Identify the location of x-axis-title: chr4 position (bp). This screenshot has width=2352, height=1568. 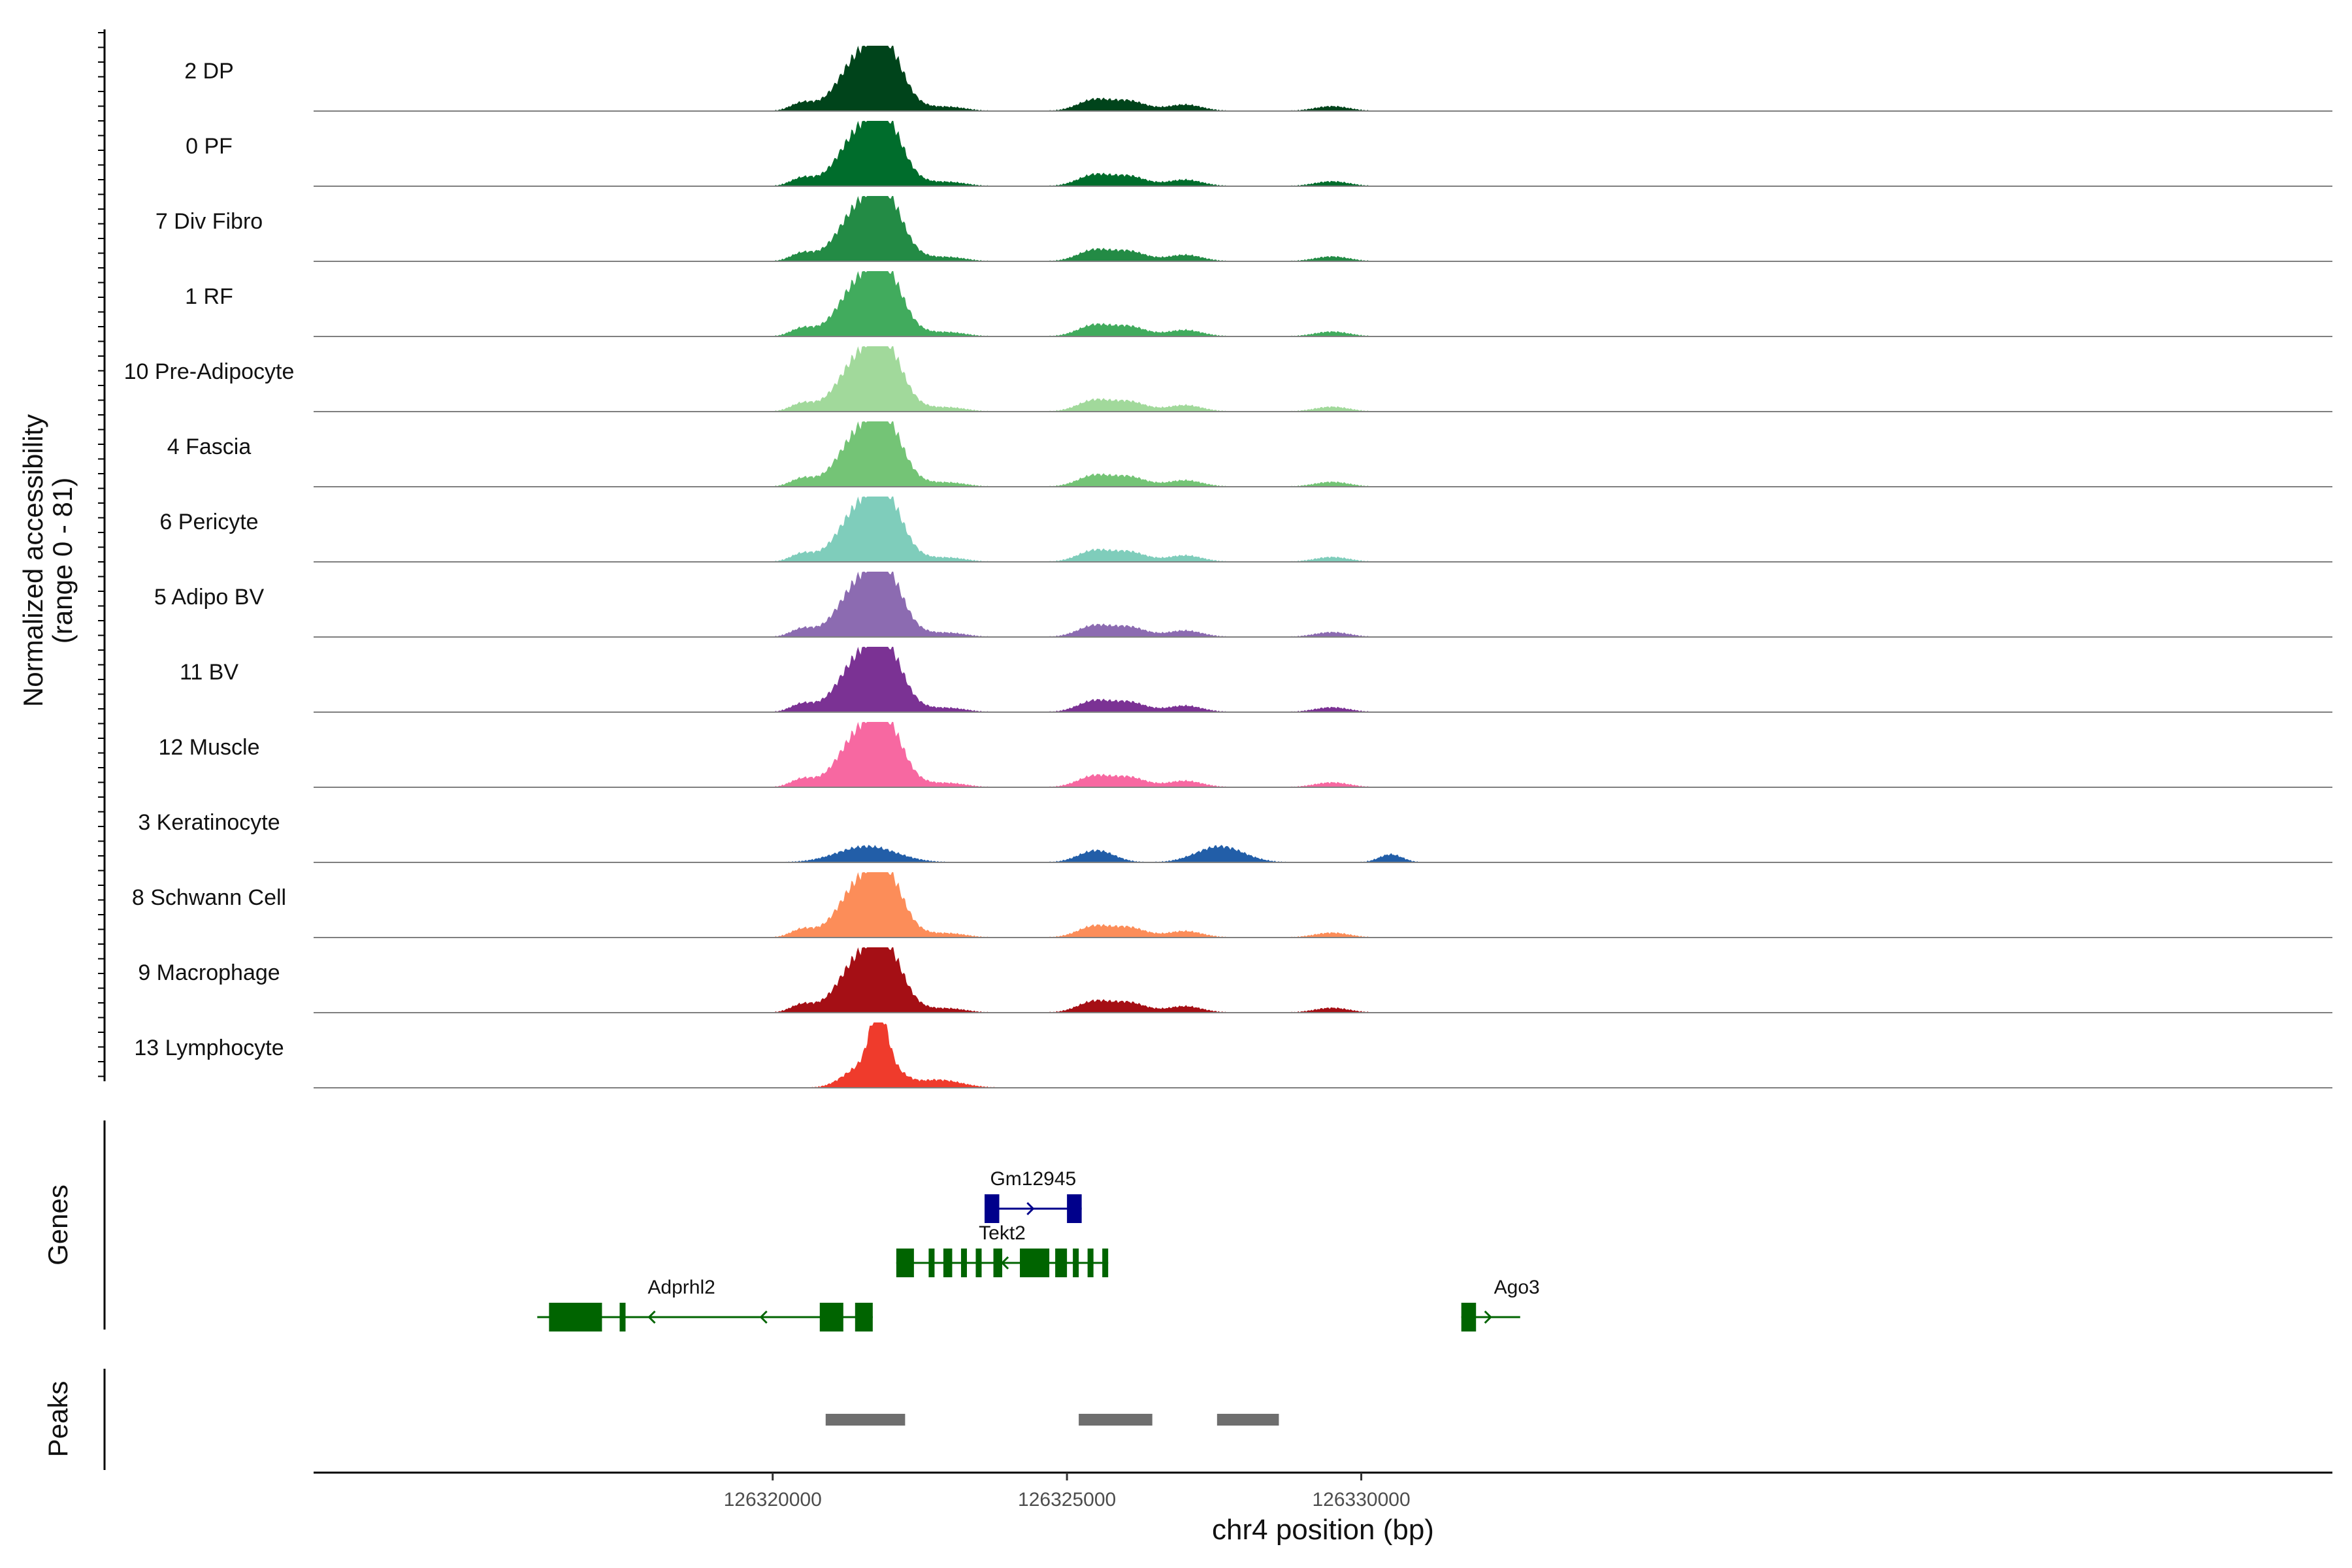
(1323, 1530).